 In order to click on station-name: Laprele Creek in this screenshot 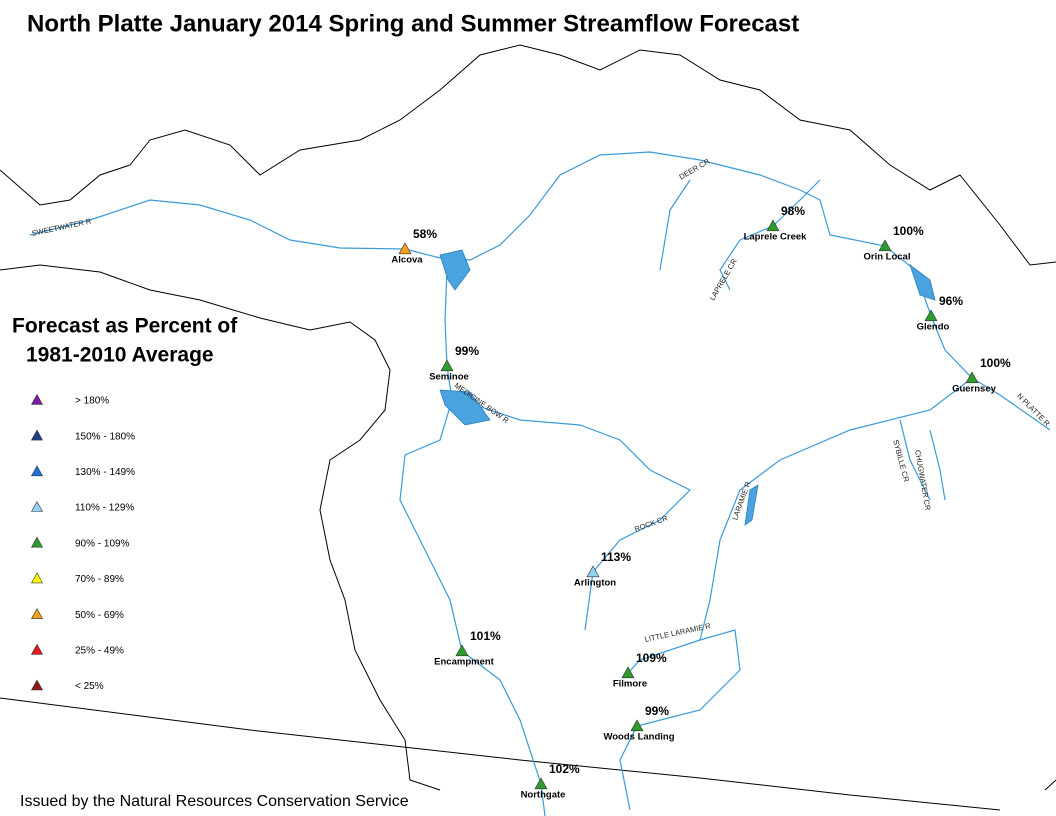, I will do `click(776, 237)`.